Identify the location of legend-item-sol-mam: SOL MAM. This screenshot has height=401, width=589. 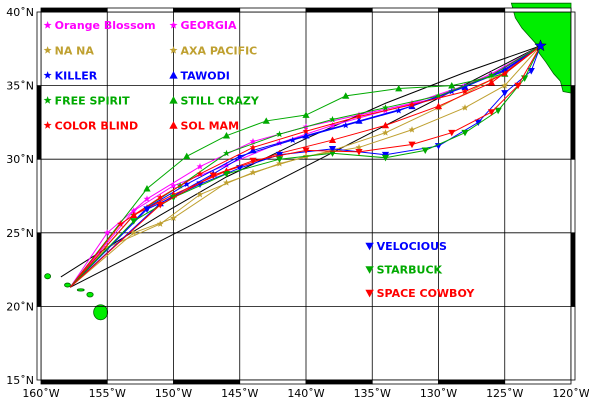
(204, 125).